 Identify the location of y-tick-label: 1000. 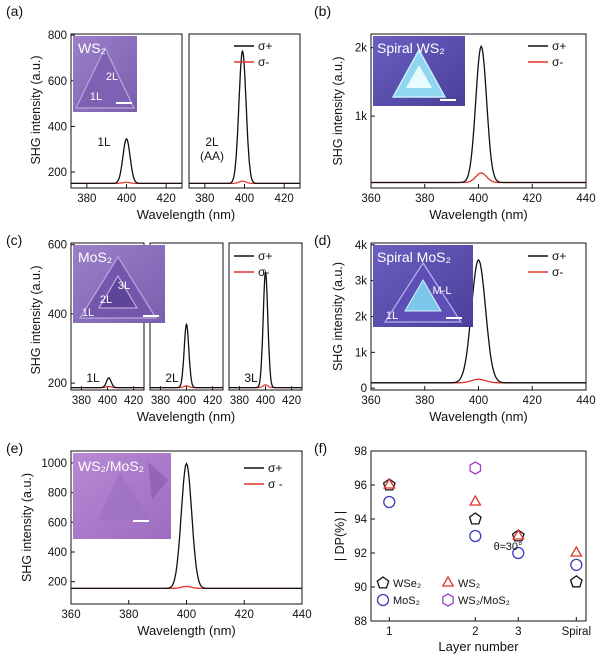
(54, 464).